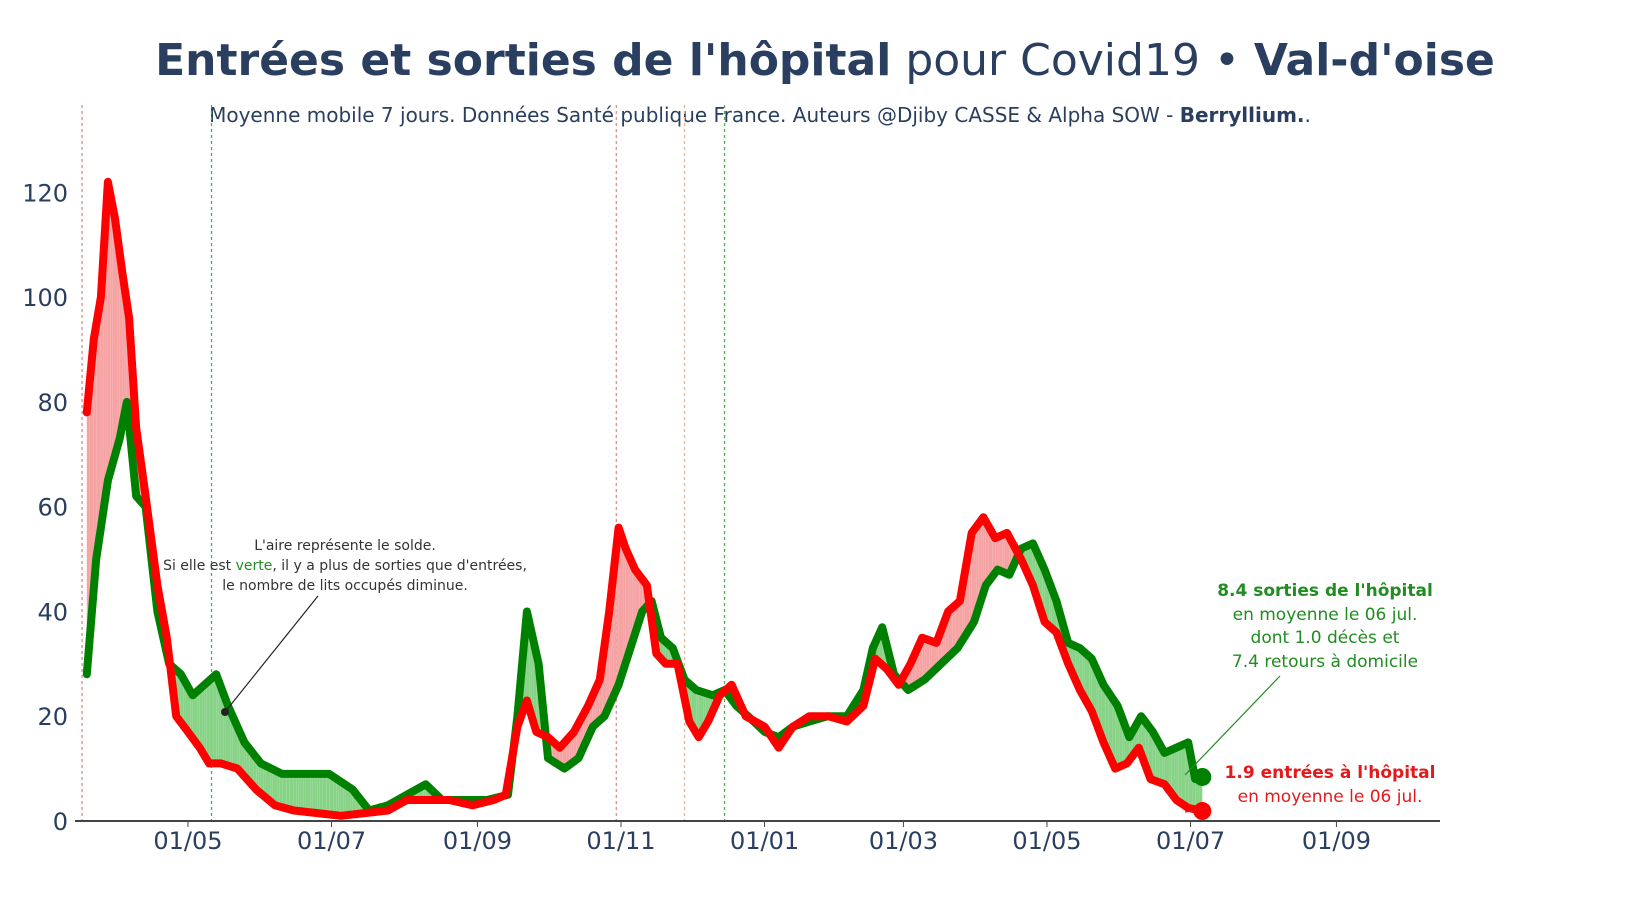 The image size is (1650, 900). What do you see at coordinates (1202, 811) in the screenshot?
I see `entrees-end-marker` at bounding box center [1202, 811].